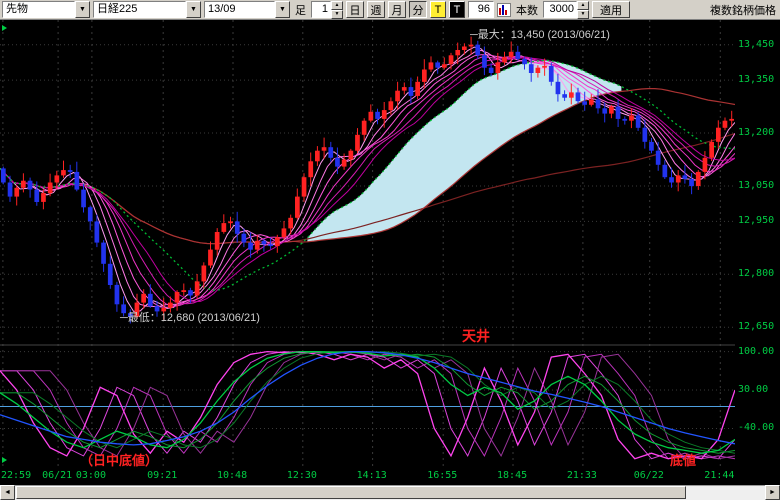 This screenshot has width=780, height=500. What do you see at coordinates (581, 475) in the screenshot?
I see `time-tick: 21:33` at bounding box center [581, 475].